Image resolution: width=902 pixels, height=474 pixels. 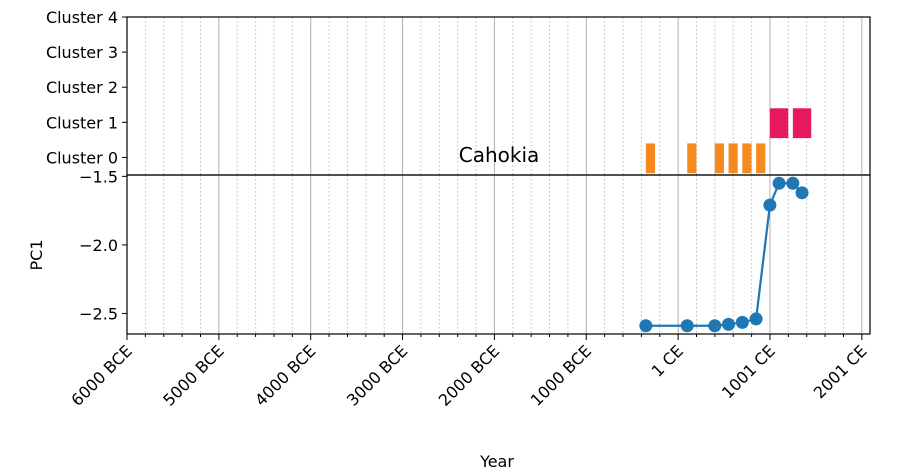 What do you see at coordinates (82, 87) in the screenshot?
I see `y-tick-label: Cluster 2` at bounding box center [82, 87].